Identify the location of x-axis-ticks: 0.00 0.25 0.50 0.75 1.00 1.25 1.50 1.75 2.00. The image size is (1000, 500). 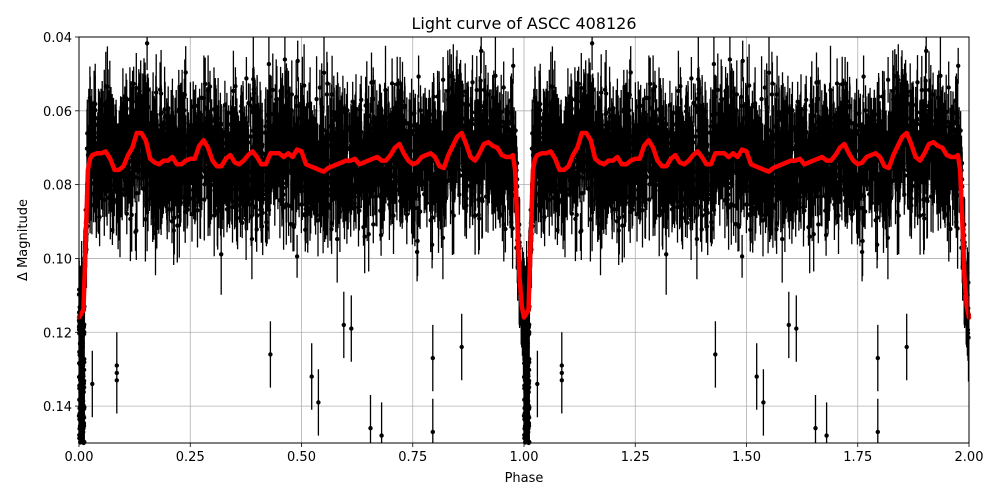
(524, 454).